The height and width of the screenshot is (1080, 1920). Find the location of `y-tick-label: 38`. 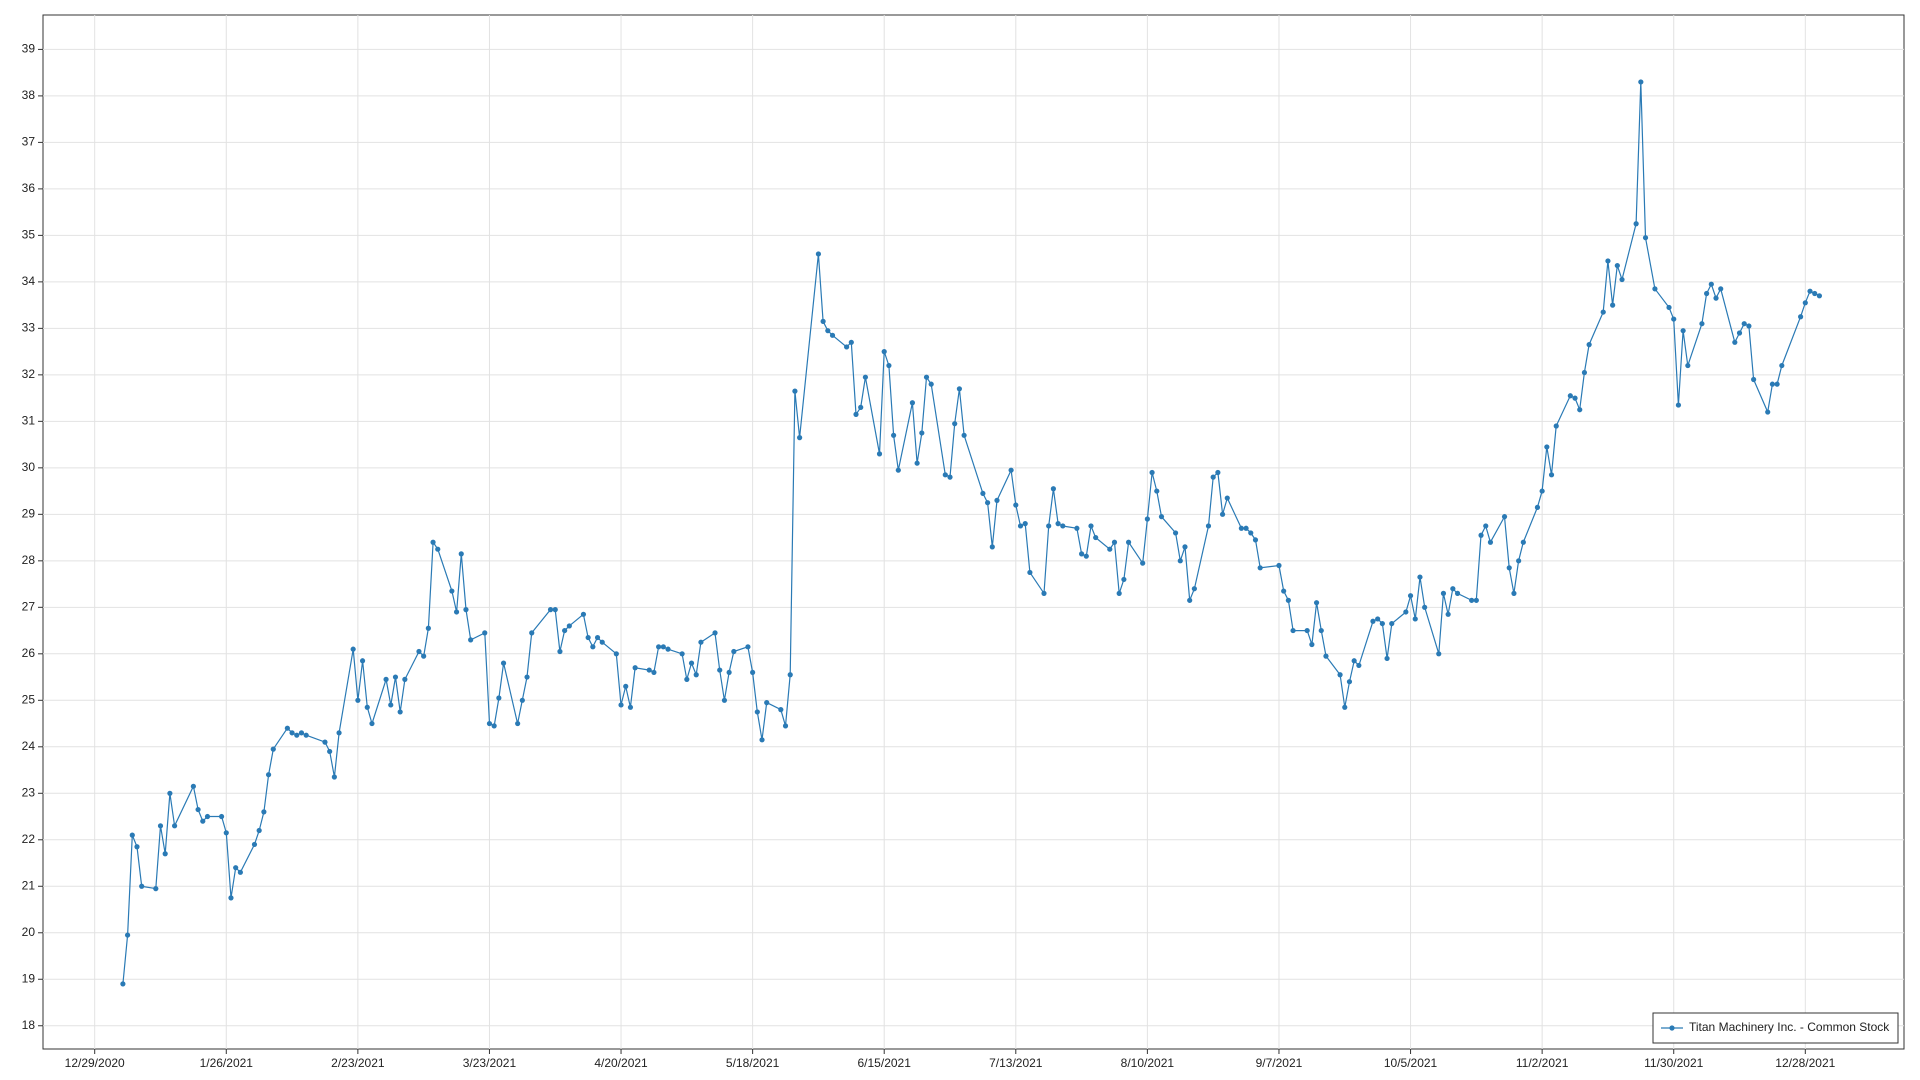

y-tick-label: 38 is located at coordinates (29, 95).